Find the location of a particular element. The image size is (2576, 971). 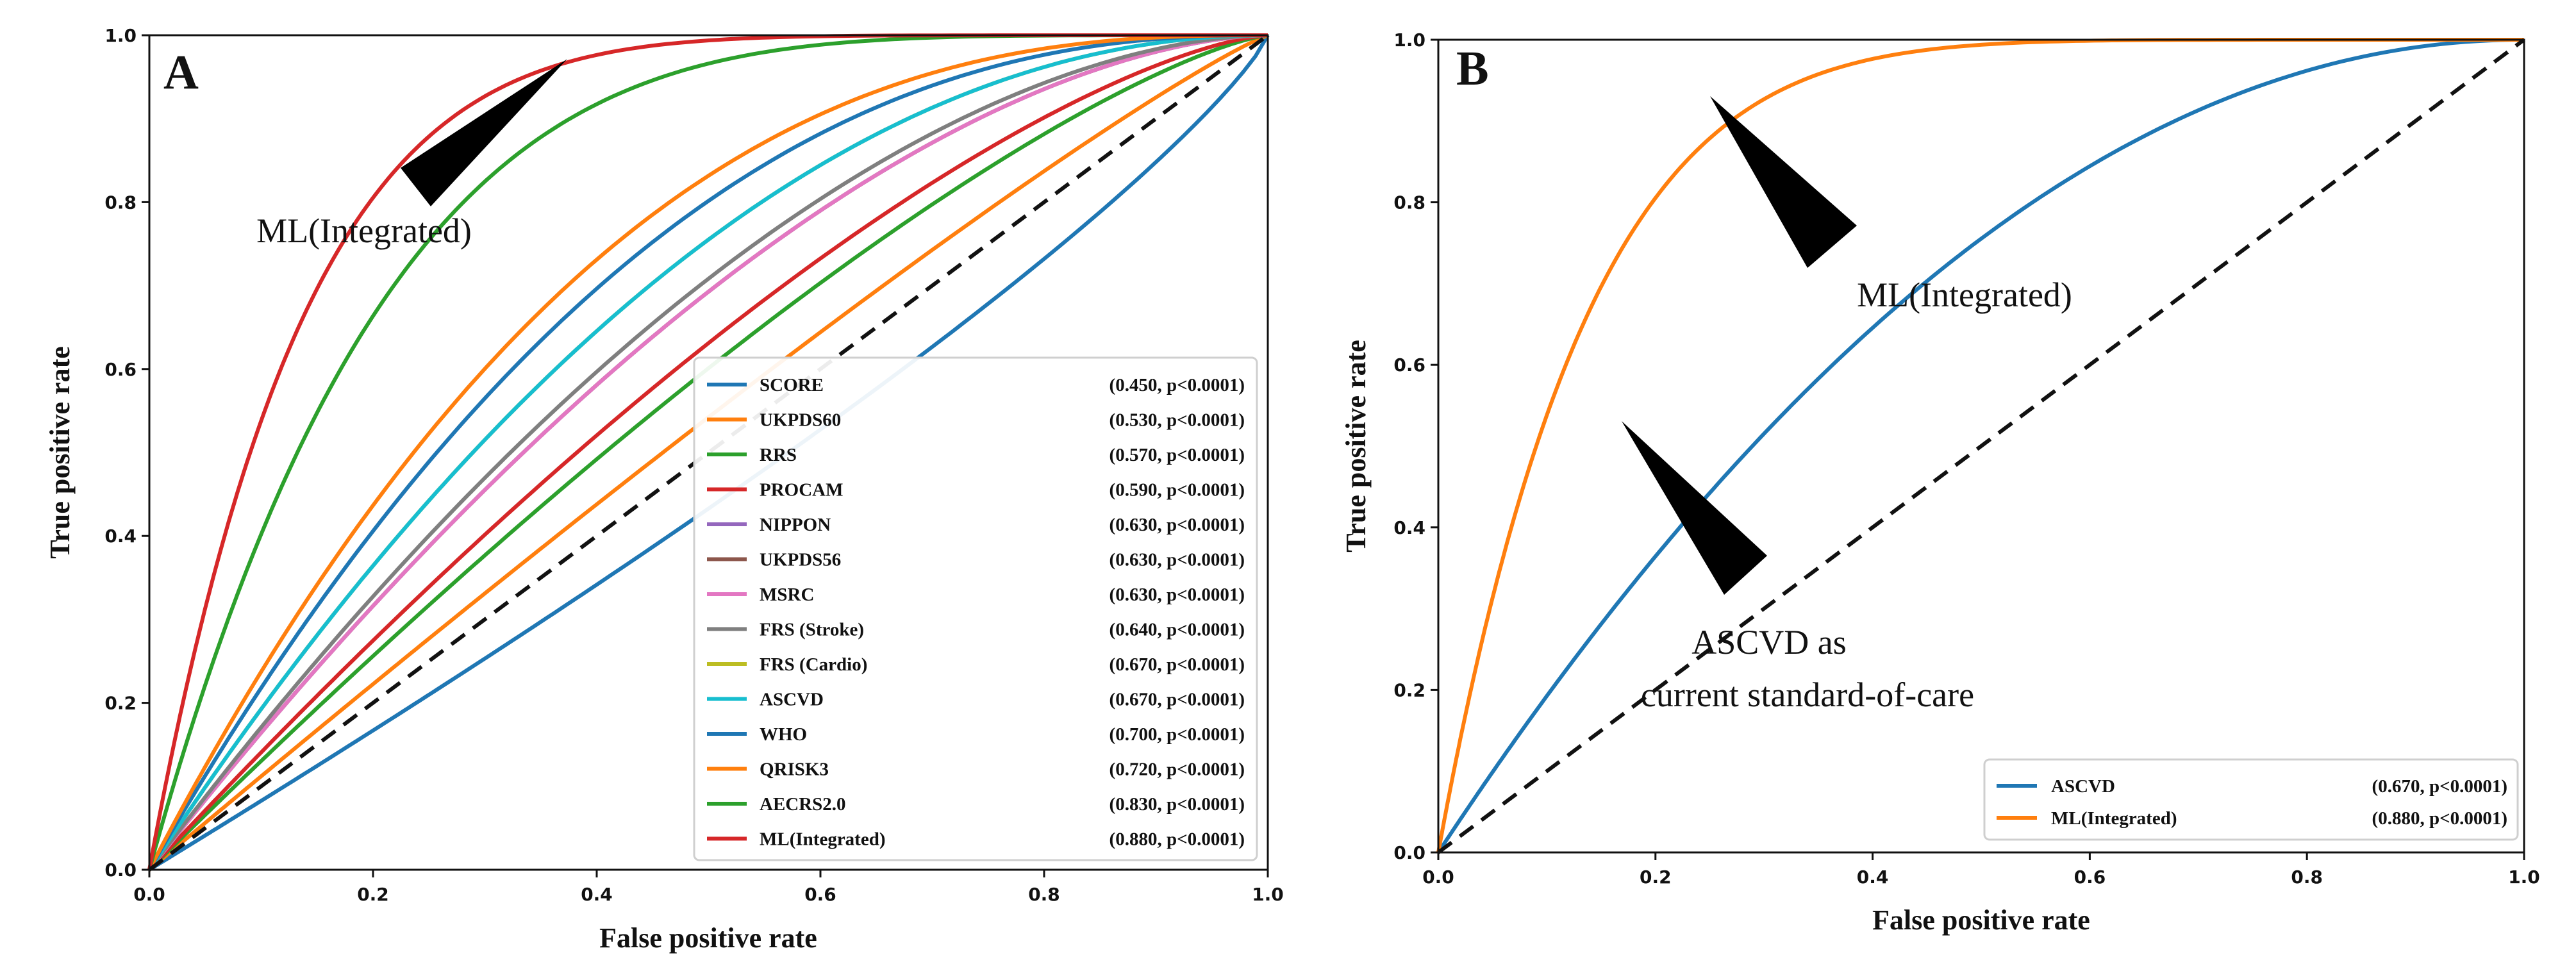

panel-a-legend-name: NIPPON is located at coordinates (795, 525).